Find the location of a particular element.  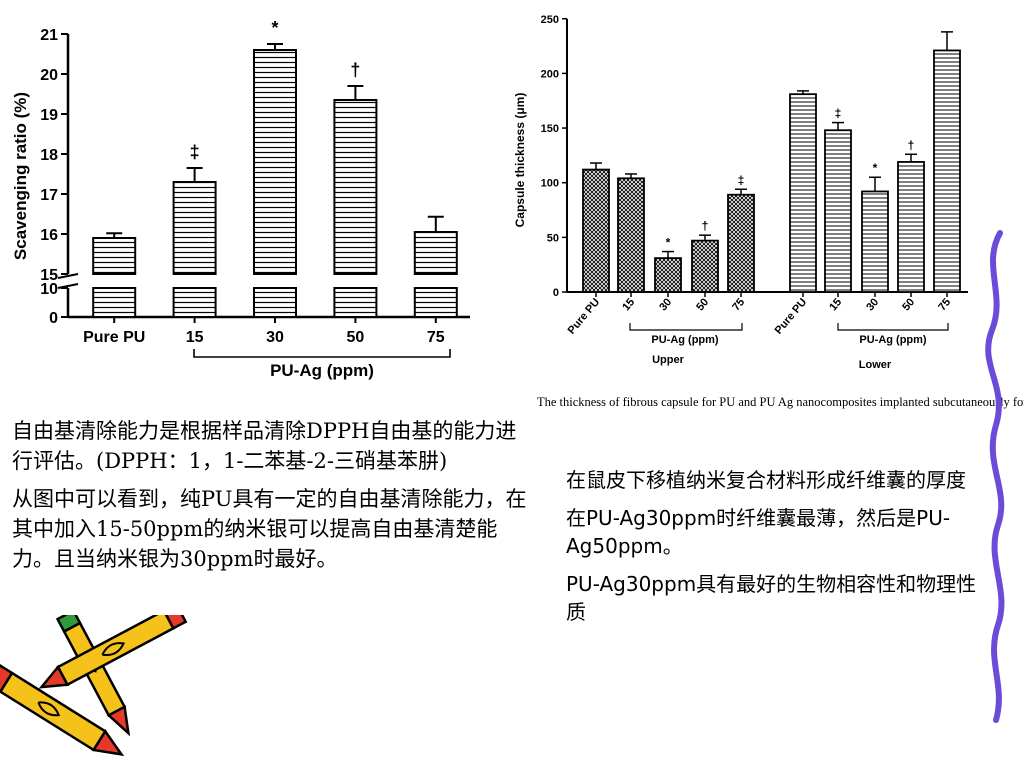

y-axis-label: Scavenging ratio (%) is located at coordinates (20, 176).